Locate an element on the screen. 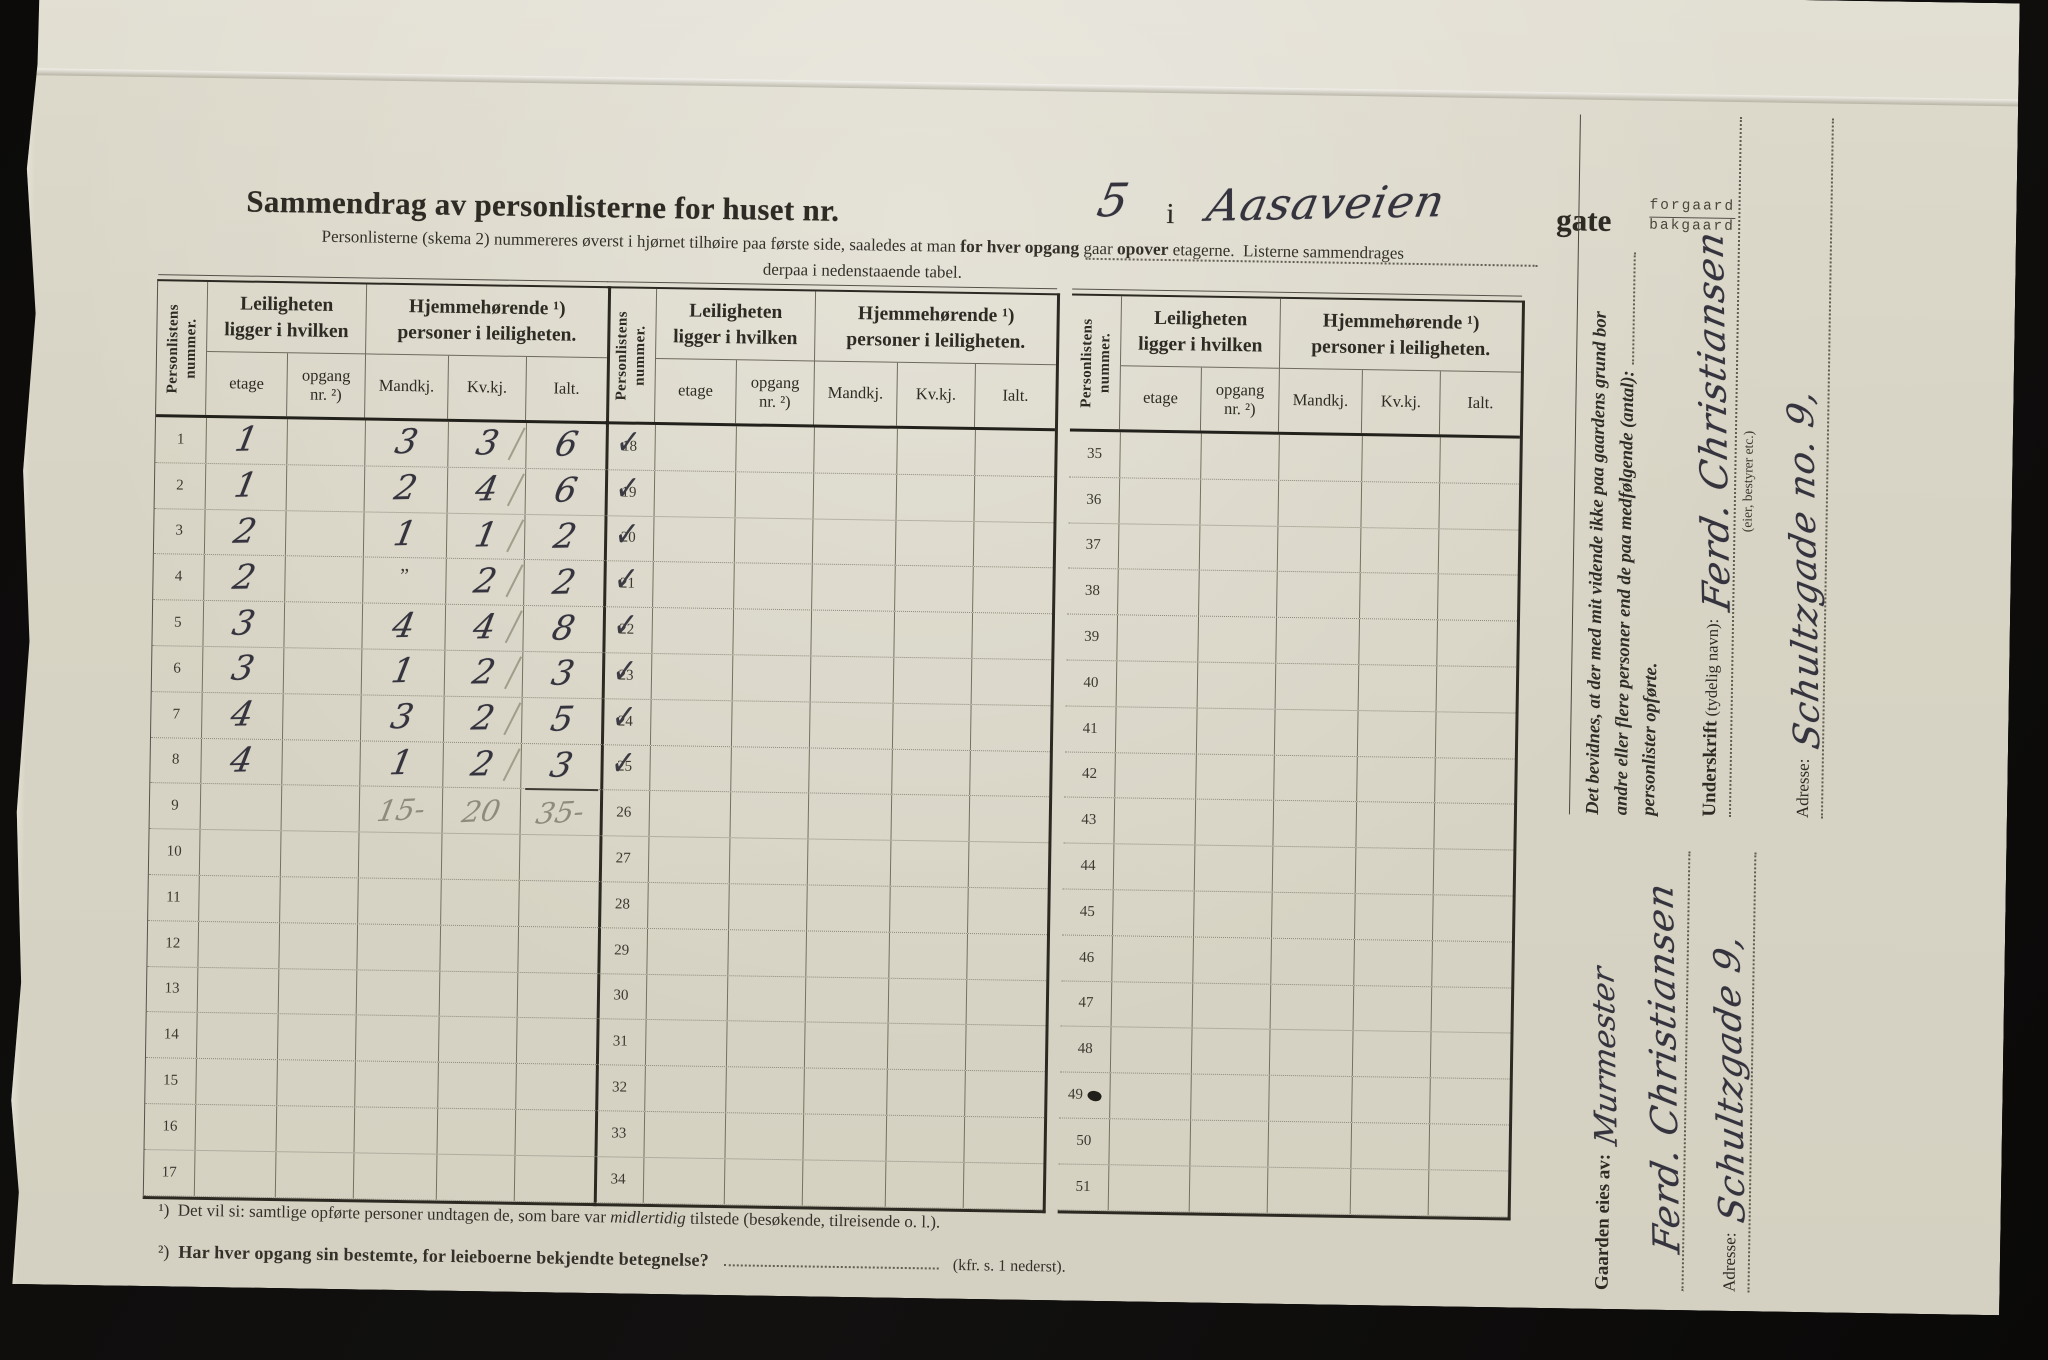 This screenshot has height=1360, width=2048. table-row: 41 is located at coordinates (1290, 732).